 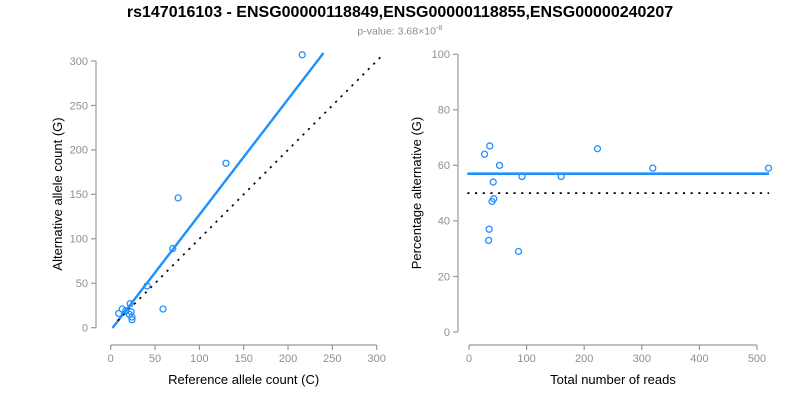 What do you see at coordinates (757, 359) in the screenshot?
I see `x-tick-label: 500` at bounding box center [757, 359].